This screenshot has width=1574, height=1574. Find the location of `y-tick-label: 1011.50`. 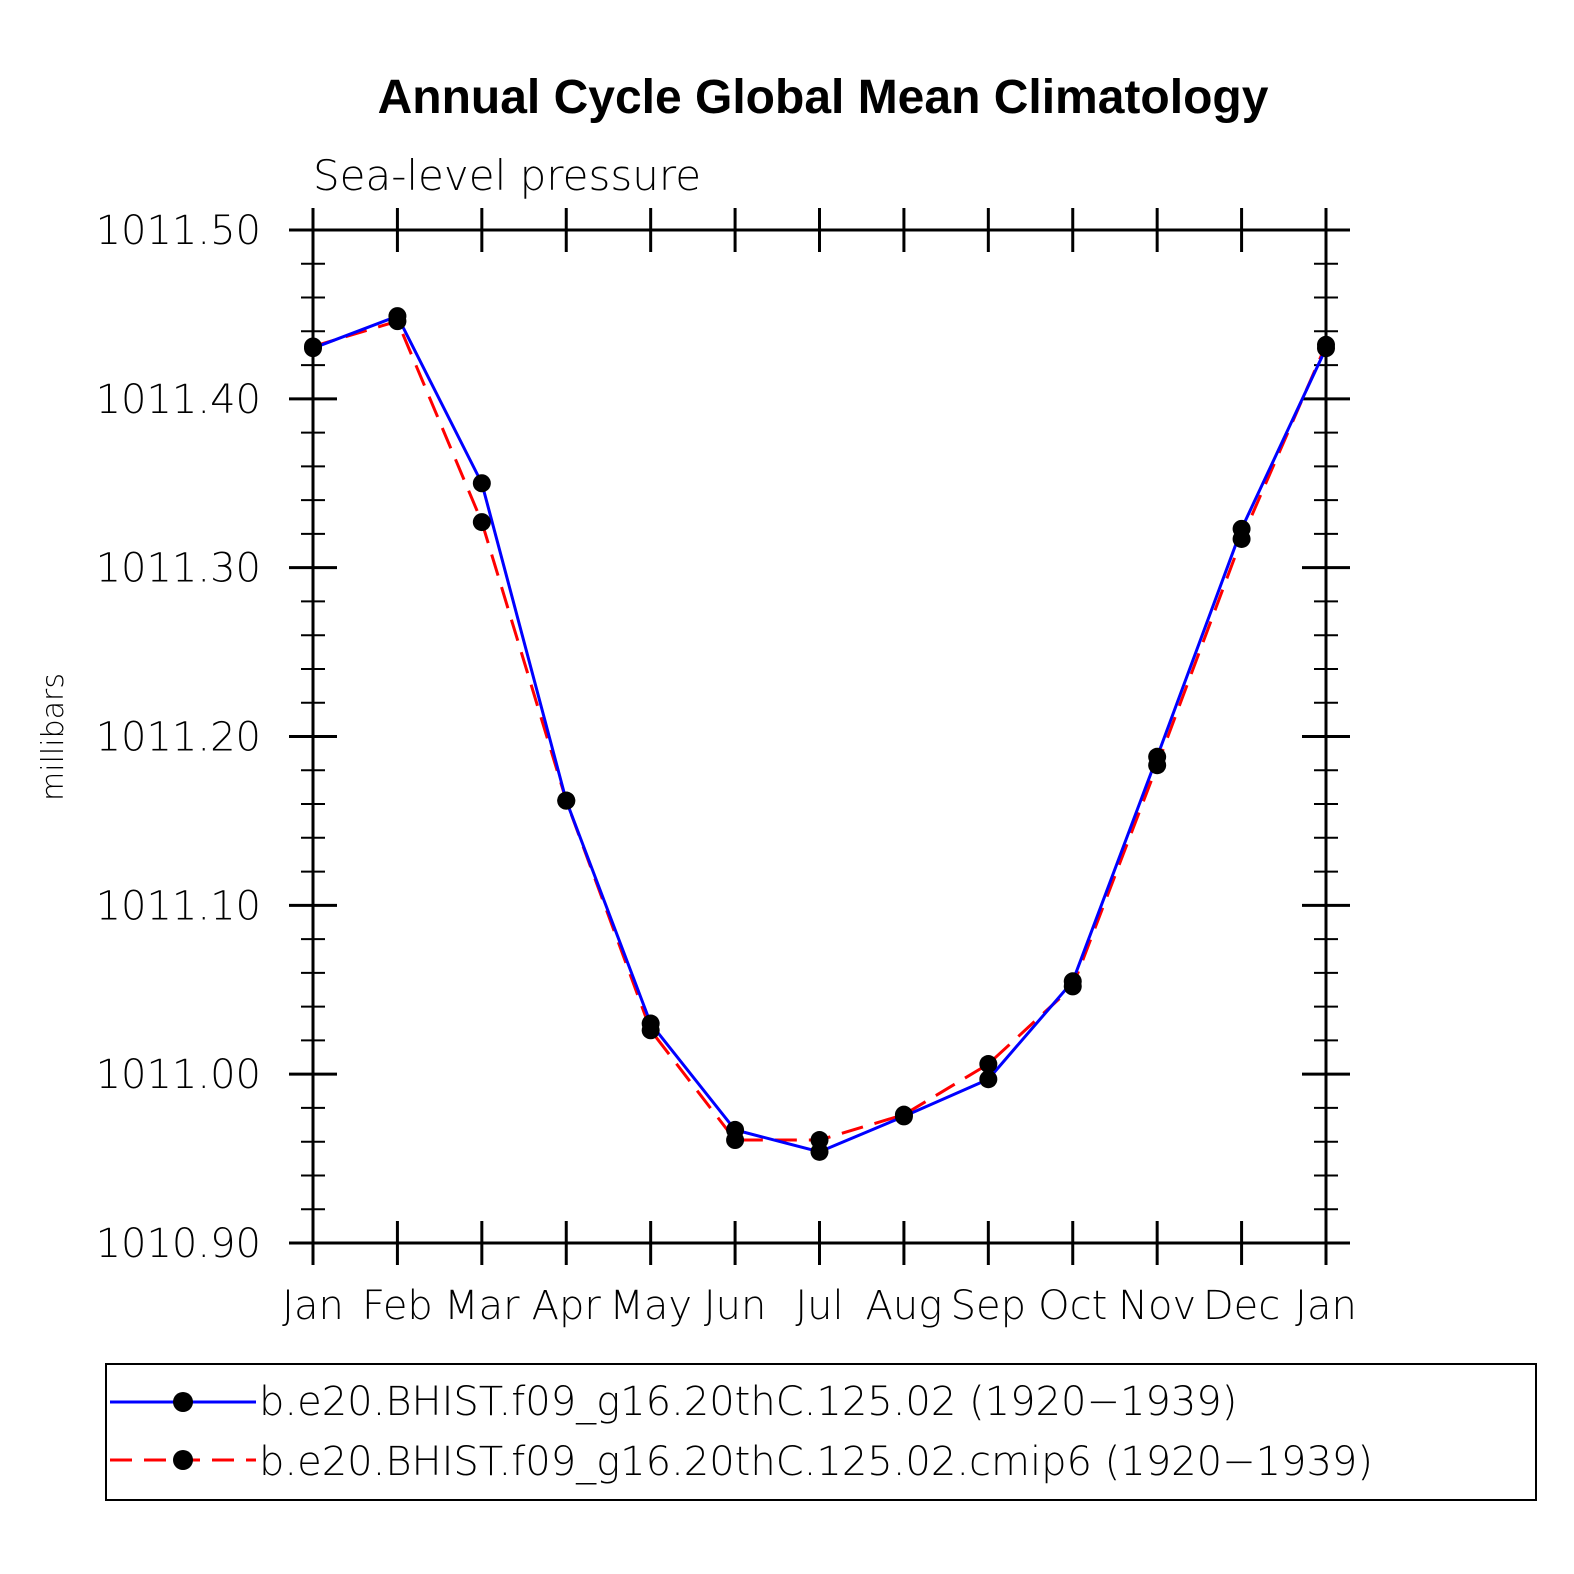

y-tick-label: 1011.50 is located at coordinates (178, 231).